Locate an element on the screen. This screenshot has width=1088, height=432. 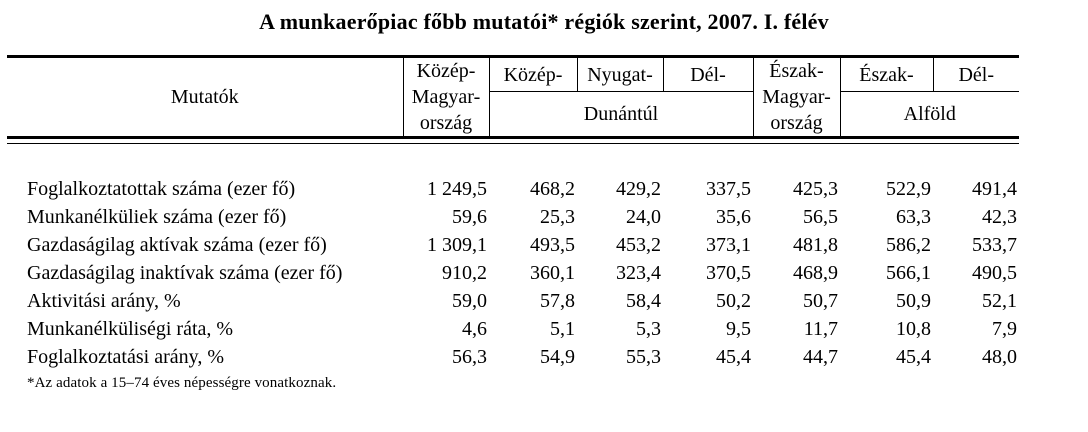
value-cell: 25,3 is located at coordinates (557, 216).